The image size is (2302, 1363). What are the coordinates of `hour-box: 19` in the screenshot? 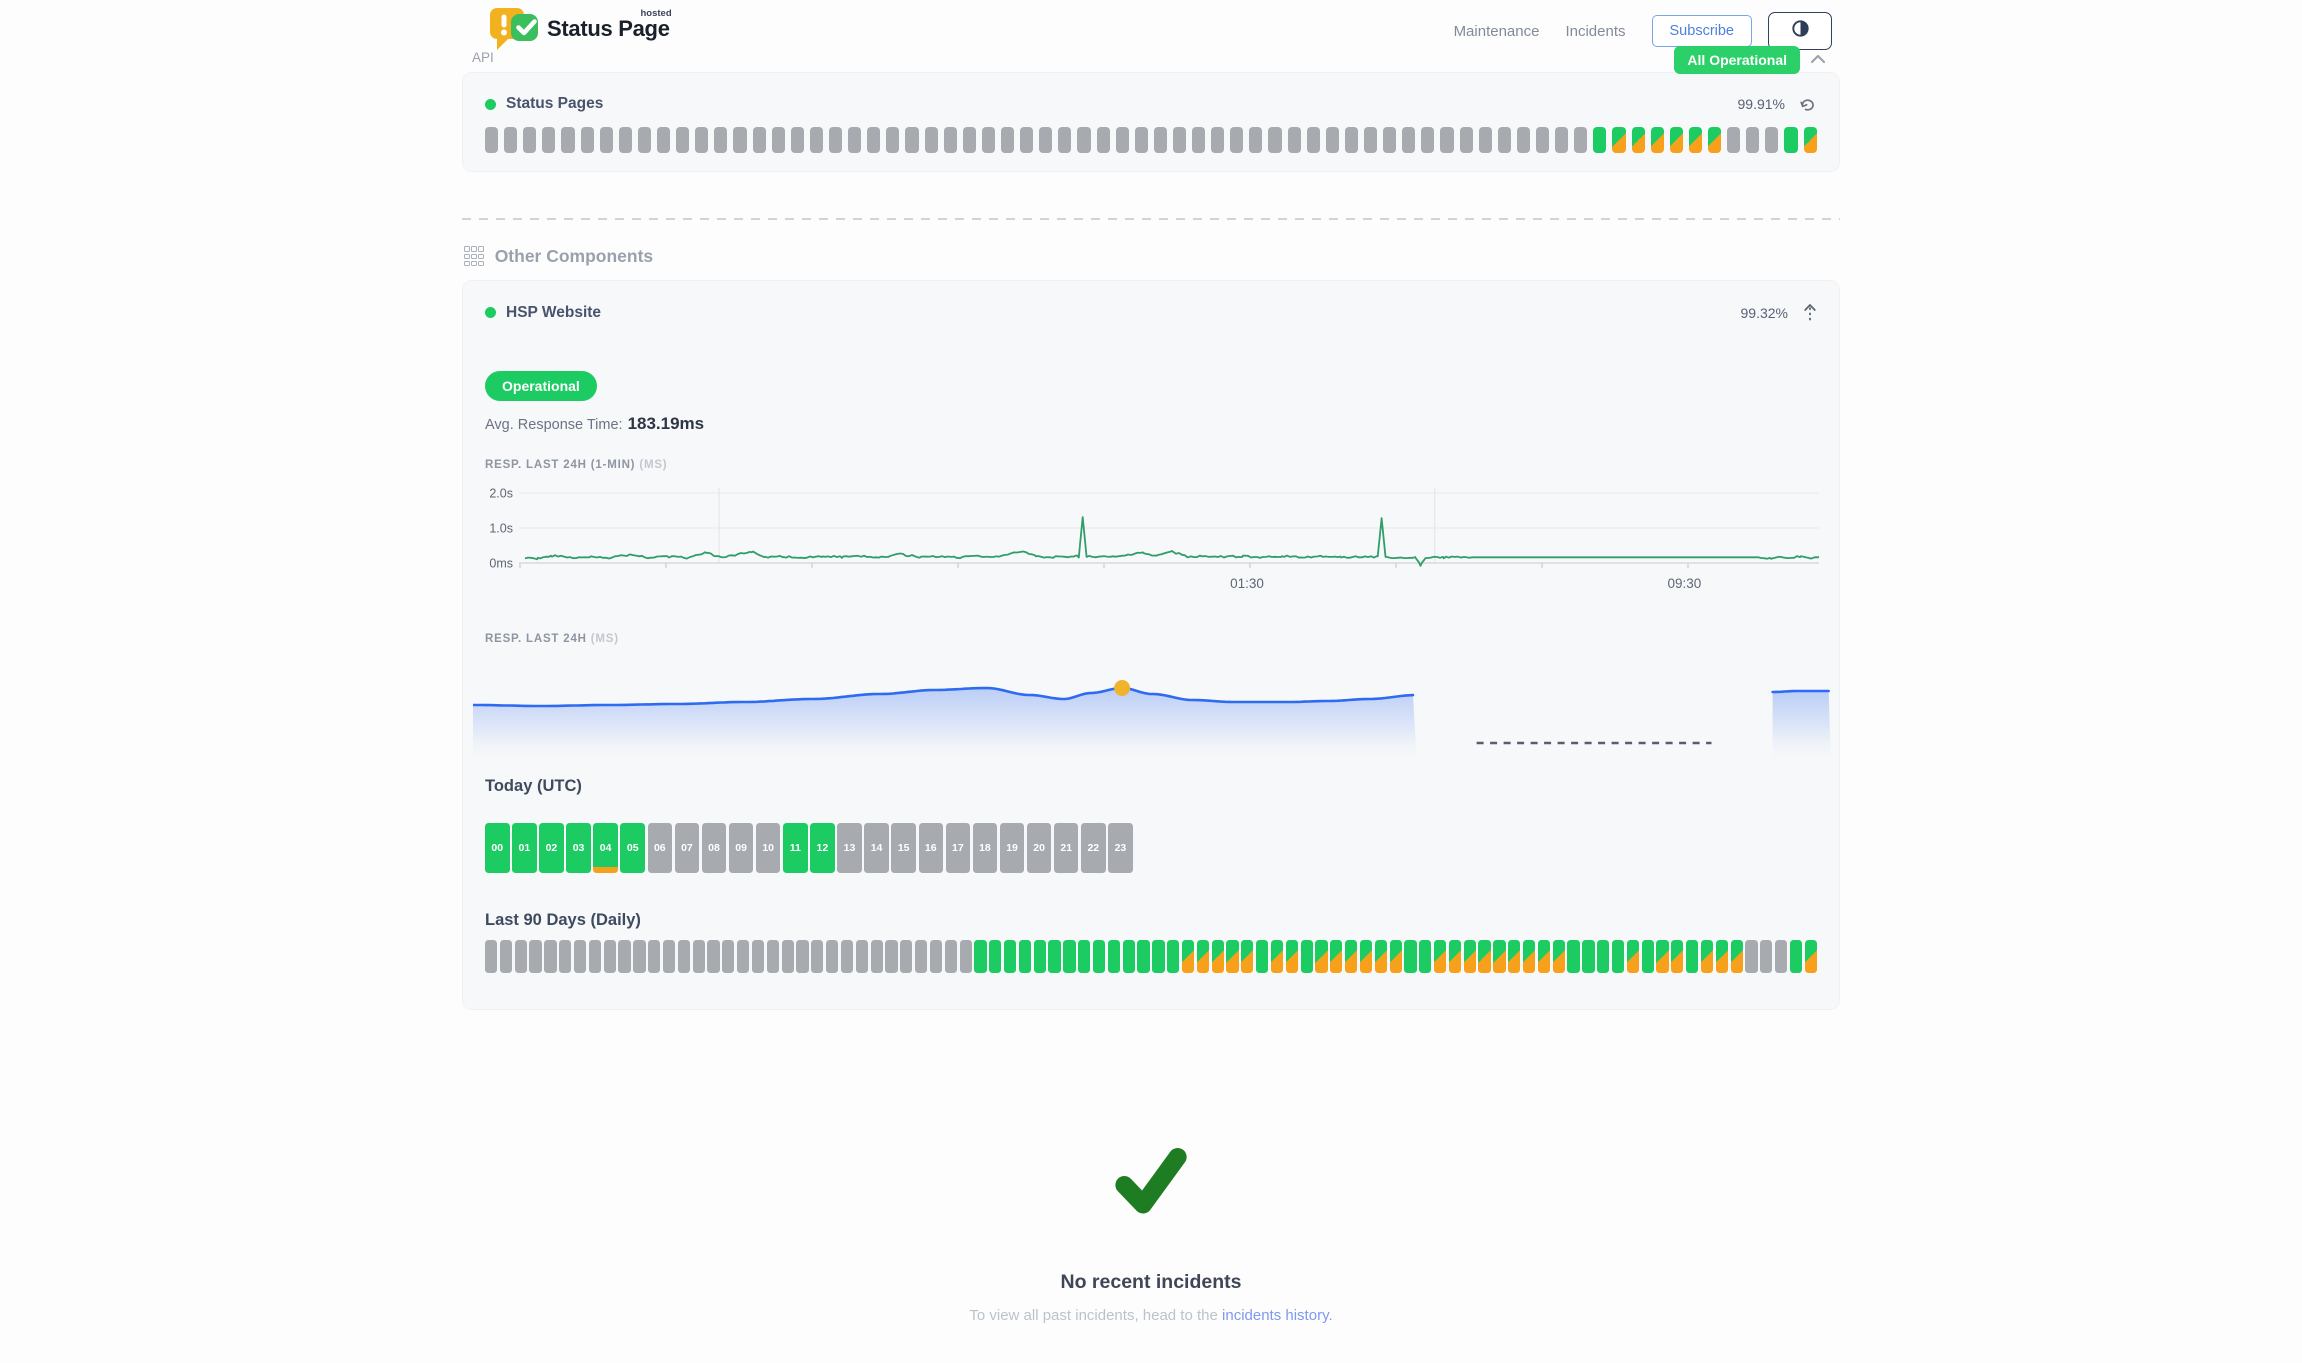 It's located at (1012, 847).